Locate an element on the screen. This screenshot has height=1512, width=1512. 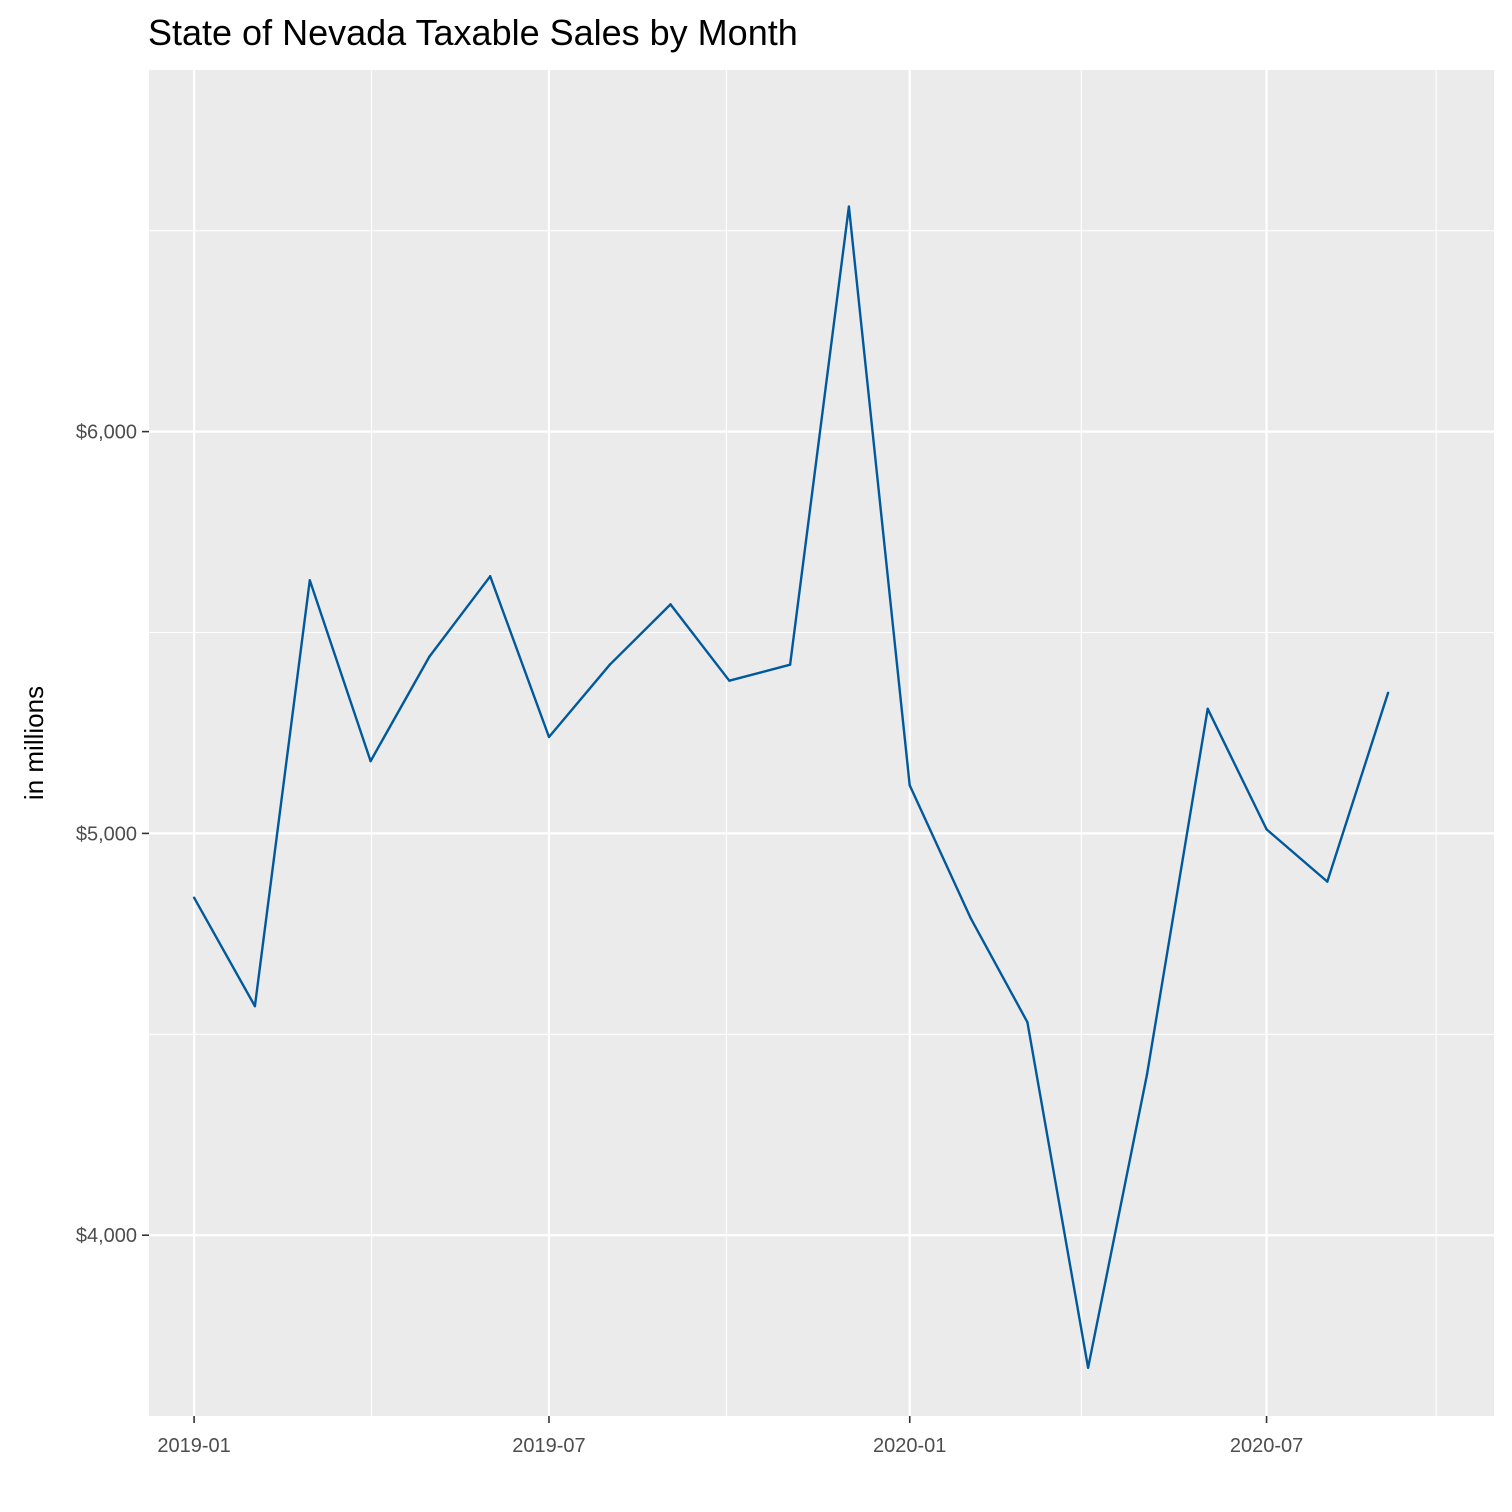
x-tick-label: 2019-07 is located at coordinates (548, 1446).